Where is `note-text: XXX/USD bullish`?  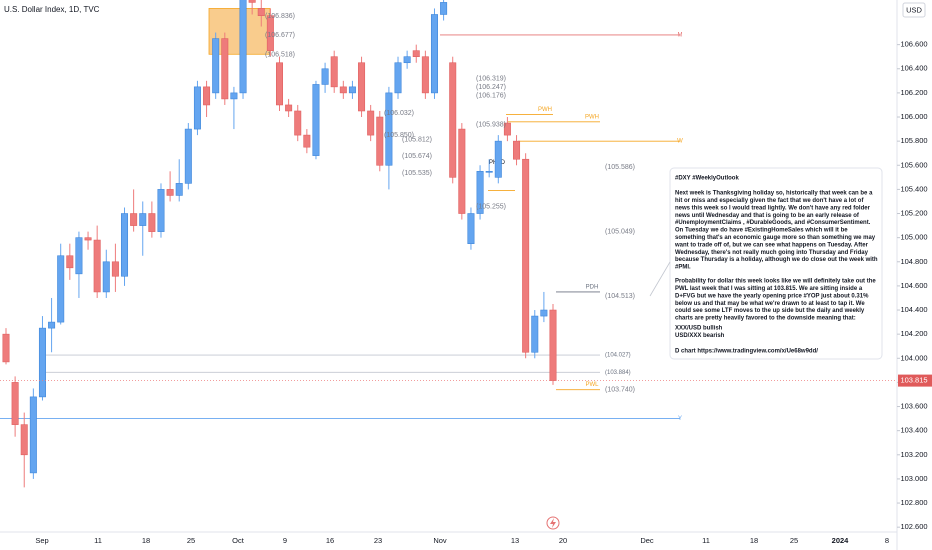 note-text: XXX/USD bullish is located at coordinates (699, 329).